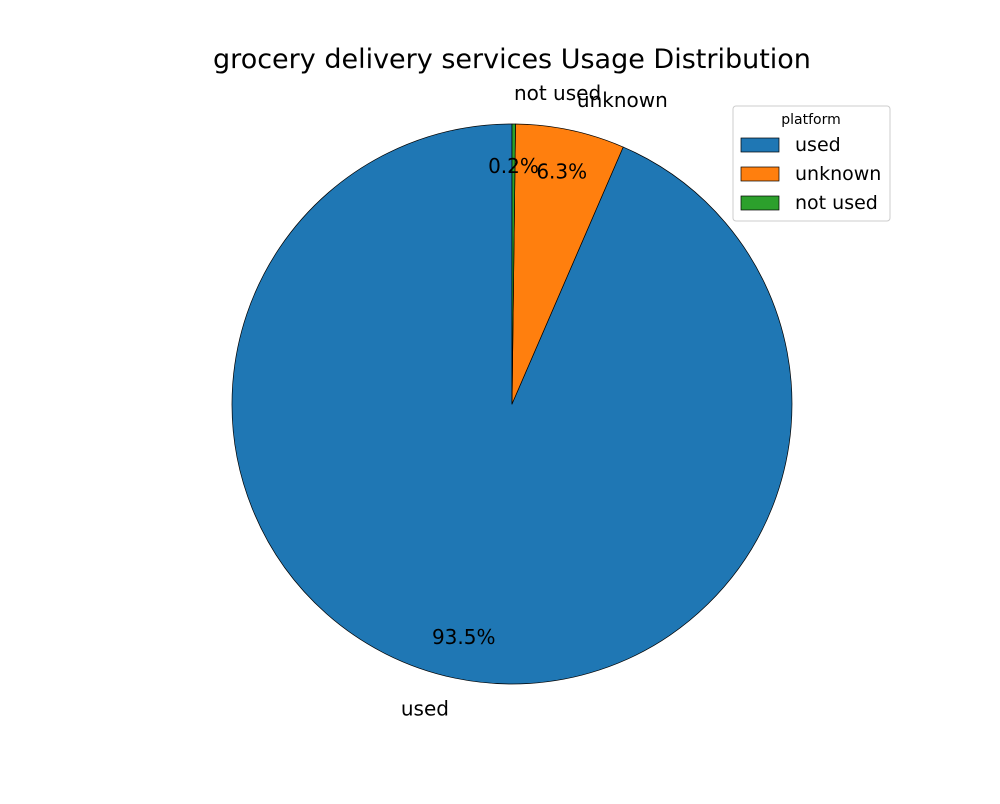 The height and width of the screenshot is (804, 1000). What do you see at coordinates (513, 166) in the screenshot?
I see `percent-label-not-used: 0.2%` at bounding box center [513, 166].